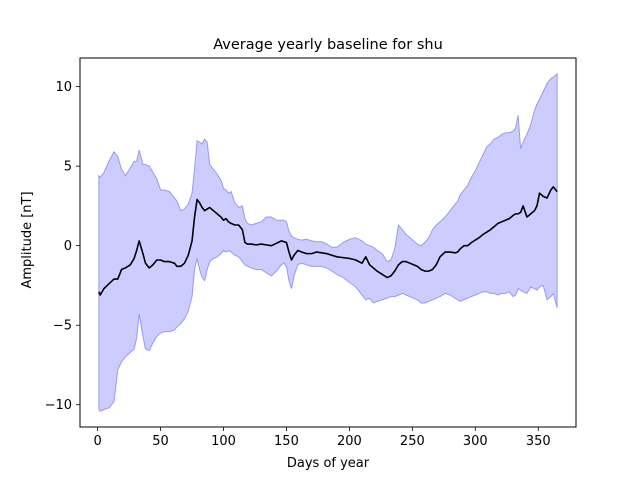  Describe the element at coordinates (475, 441) in the screenshot. I see `x-tick-label: 300` at that location.